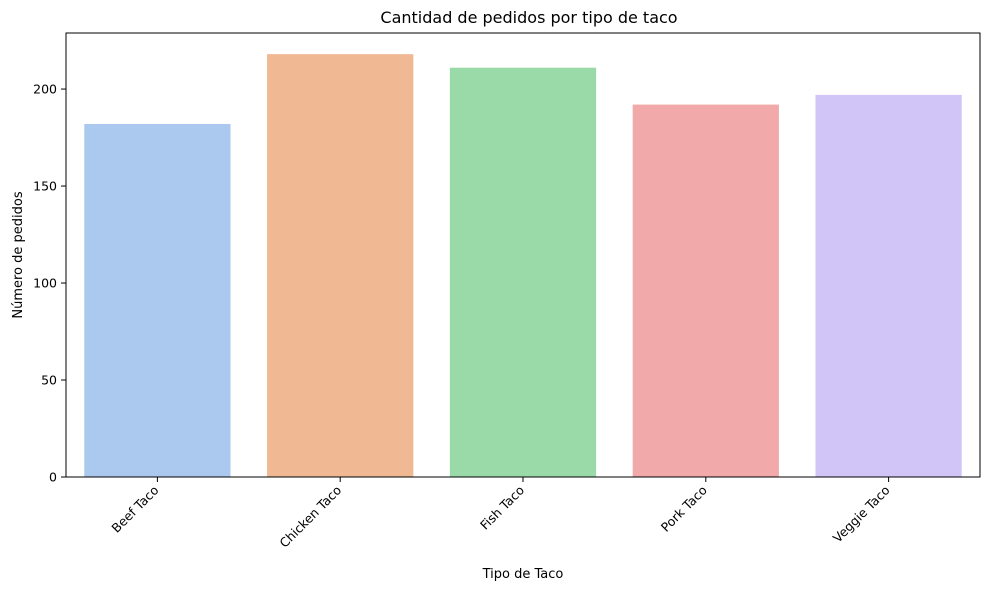 This screenshot has height=590, width=990. Describe the element at coordinates (861, 514) in the screenshot. I see `x-tick-label: Veggie Taco` at that location.